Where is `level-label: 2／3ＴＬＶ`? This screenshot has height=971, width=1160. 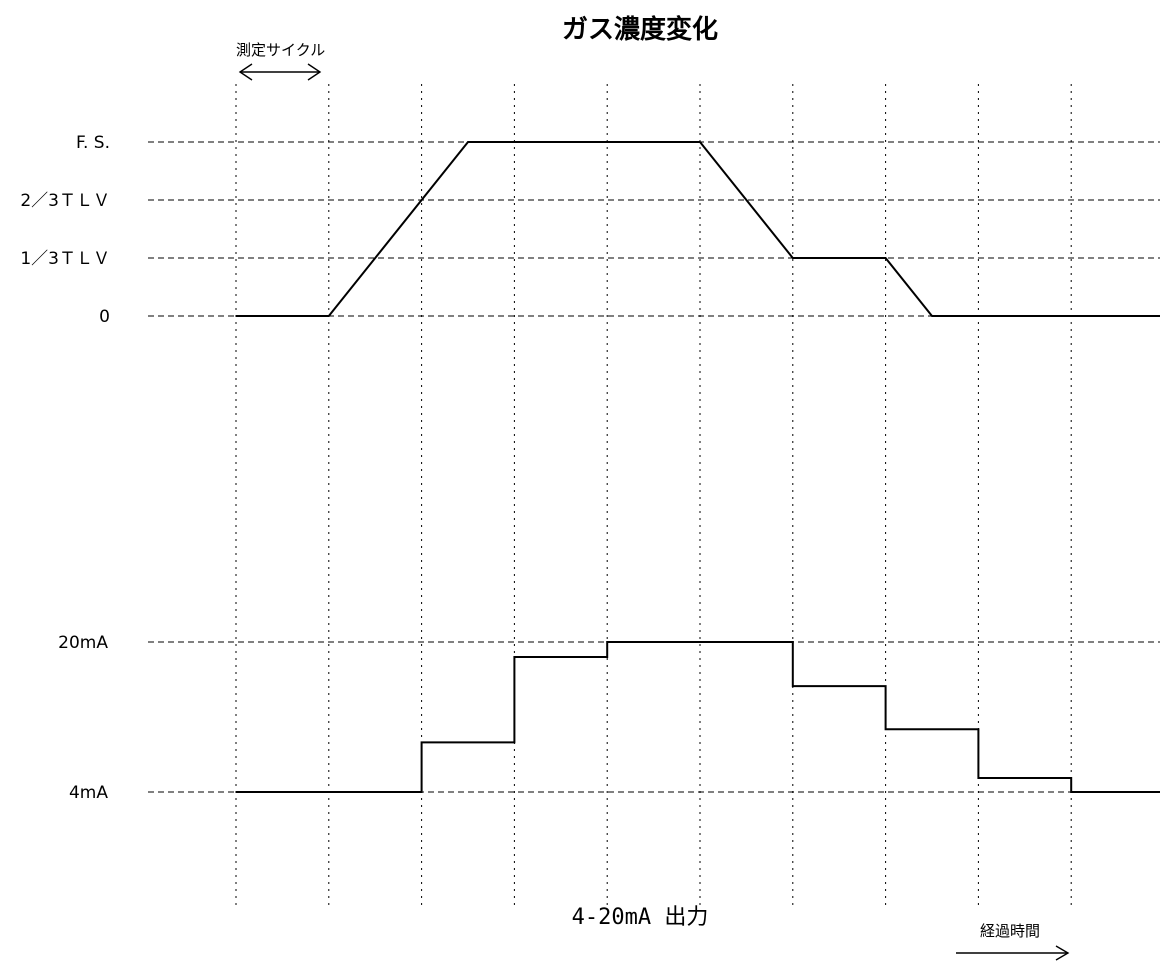
level-label: 2／3ＴＬＶ is located at coordinates (65, 201).